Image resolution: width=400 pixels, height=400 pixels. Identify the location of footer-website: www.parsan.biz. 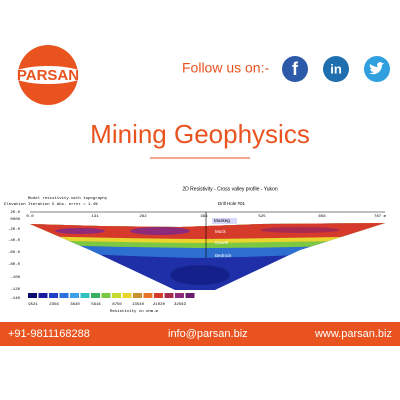
(353, 334).